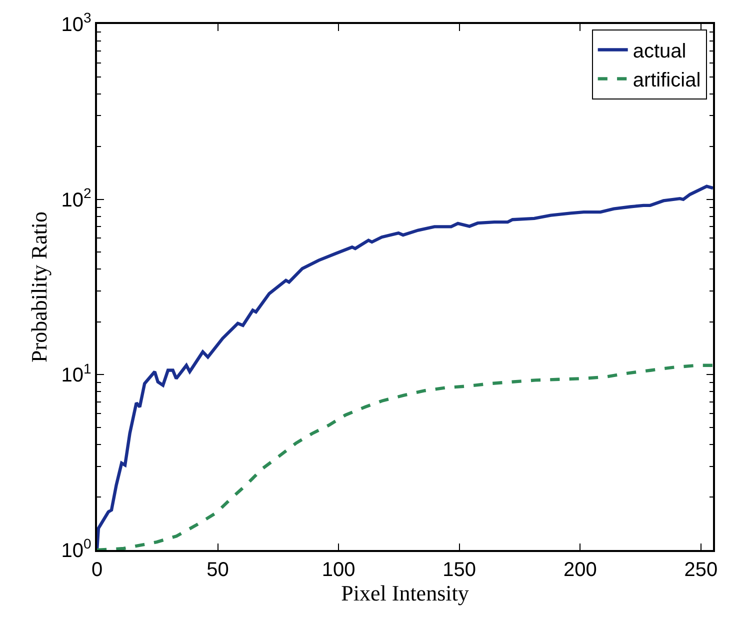 This screenshot has height=623, width=730. I want to click on y-tick-label: 10$^{0}$, so click(76, 549).